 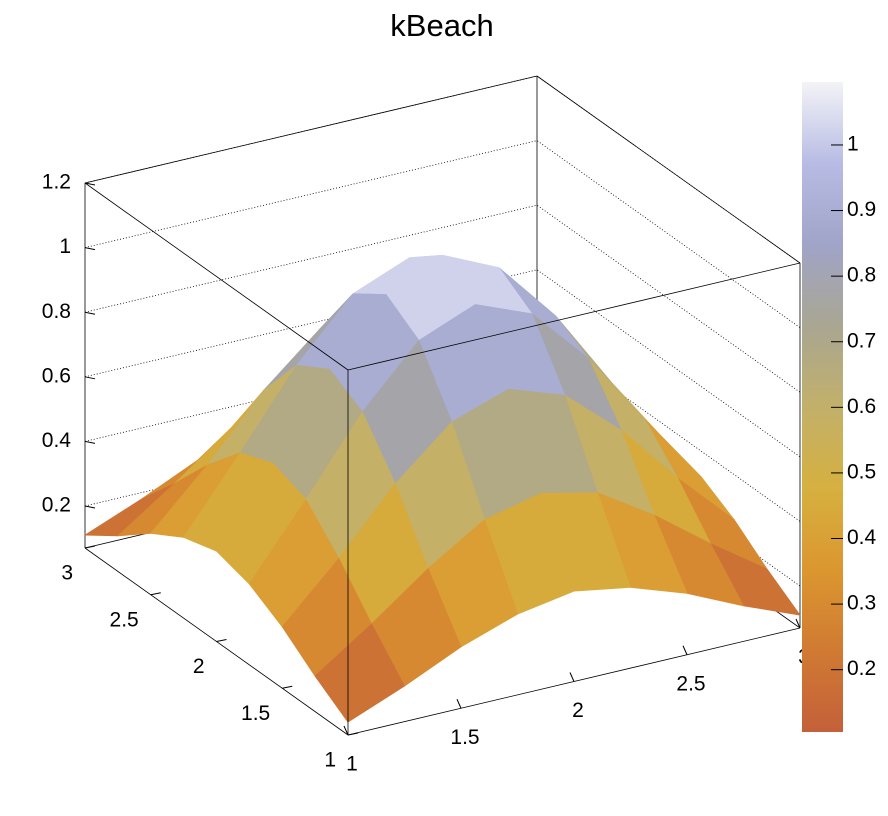 What do you see at coordinates (199, 666) in the screenshot?
I see `y-tick-label: 2` at bounding box center [199, 666].